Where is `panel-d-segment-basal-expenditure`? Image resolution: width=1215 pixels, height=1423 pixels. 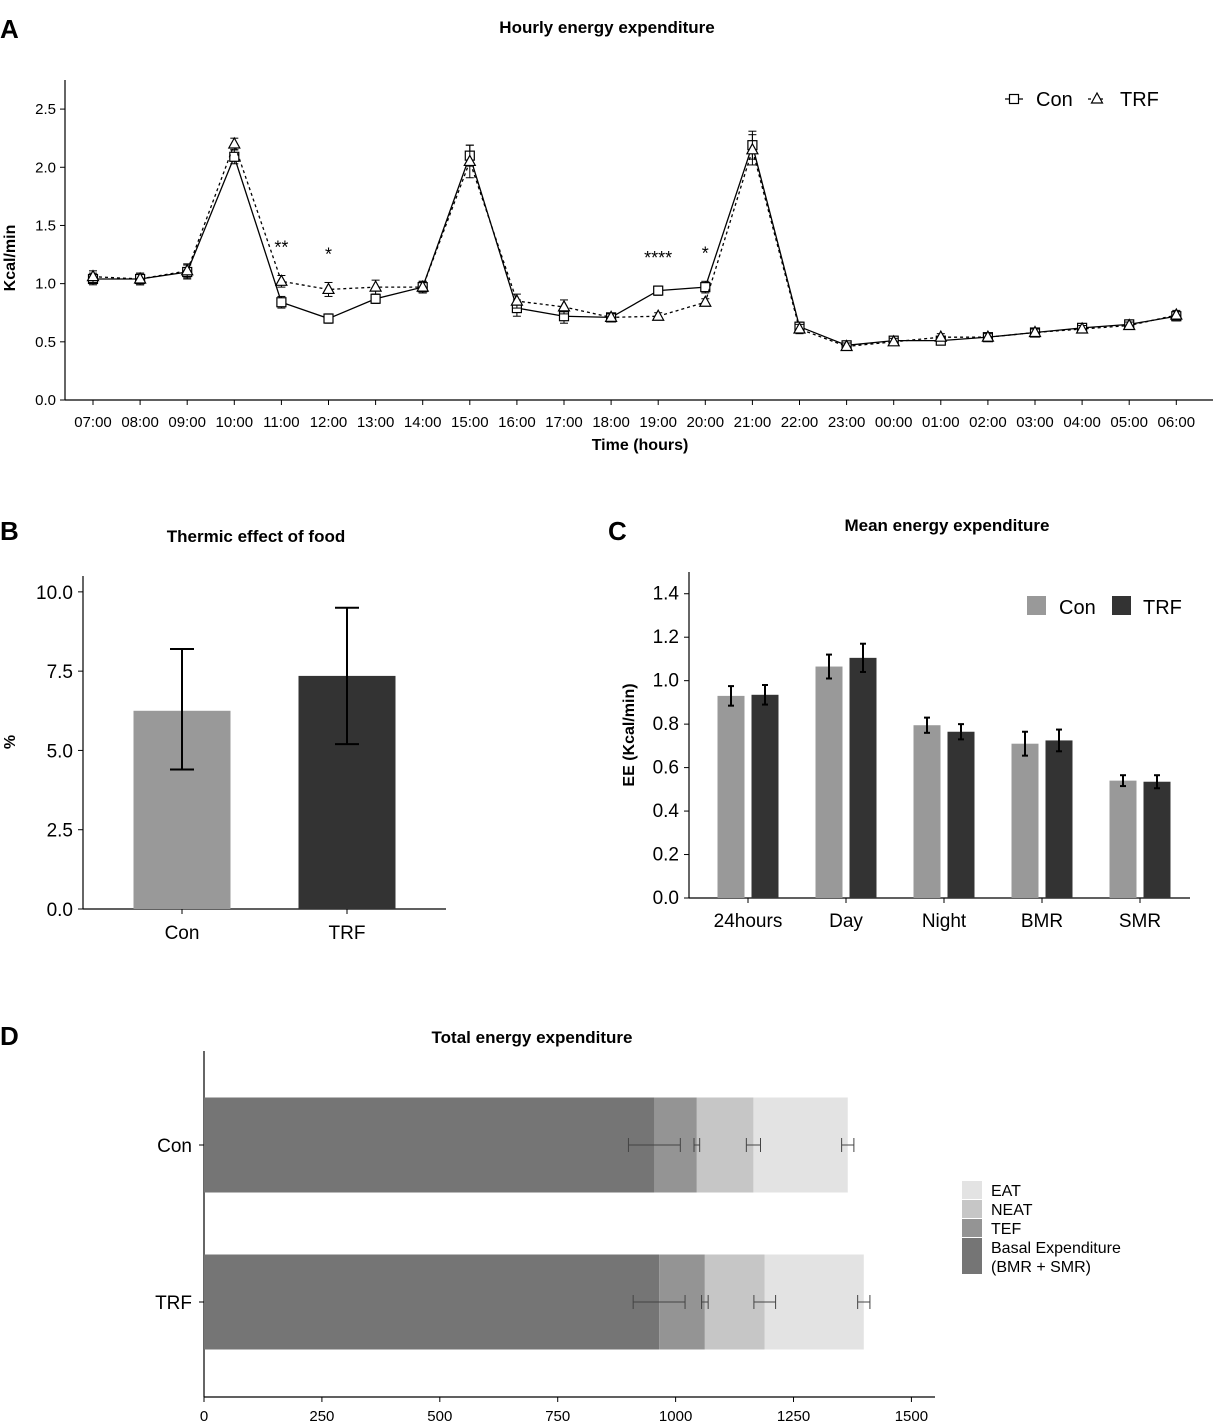
panel-d-segment-basal-expenditure is located at coordinates (432, 1302).